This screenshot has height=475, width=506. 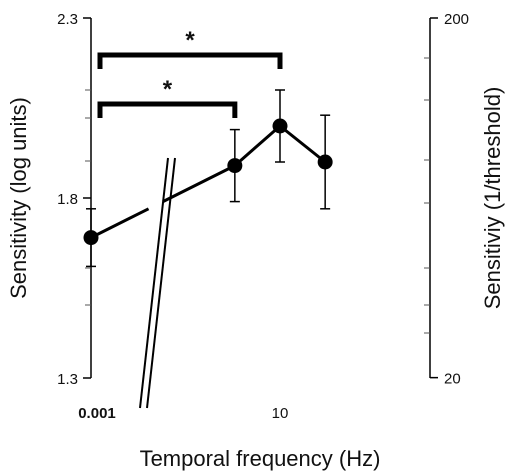 What do you see at coordinates (18, 198) in the screenshot?
I see `y-axis-label: Sensitivity (log units)` at bounding box center [18, 198].